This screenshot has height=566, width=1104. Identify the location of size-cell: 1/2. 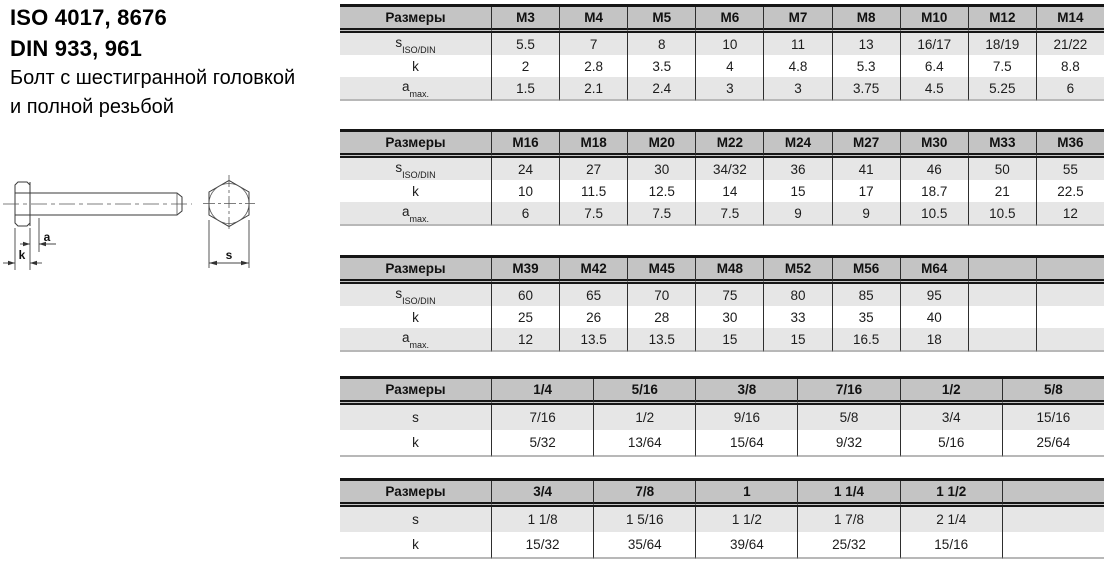
(644, 417).